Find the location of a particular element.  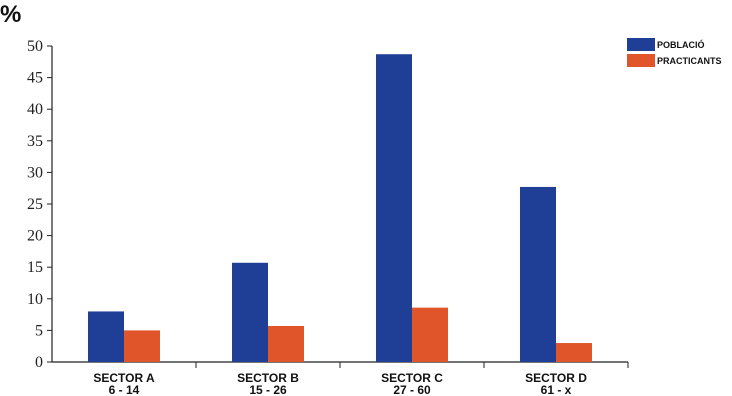

category-range-label: 61 - x is located at coordinates (556, 389).